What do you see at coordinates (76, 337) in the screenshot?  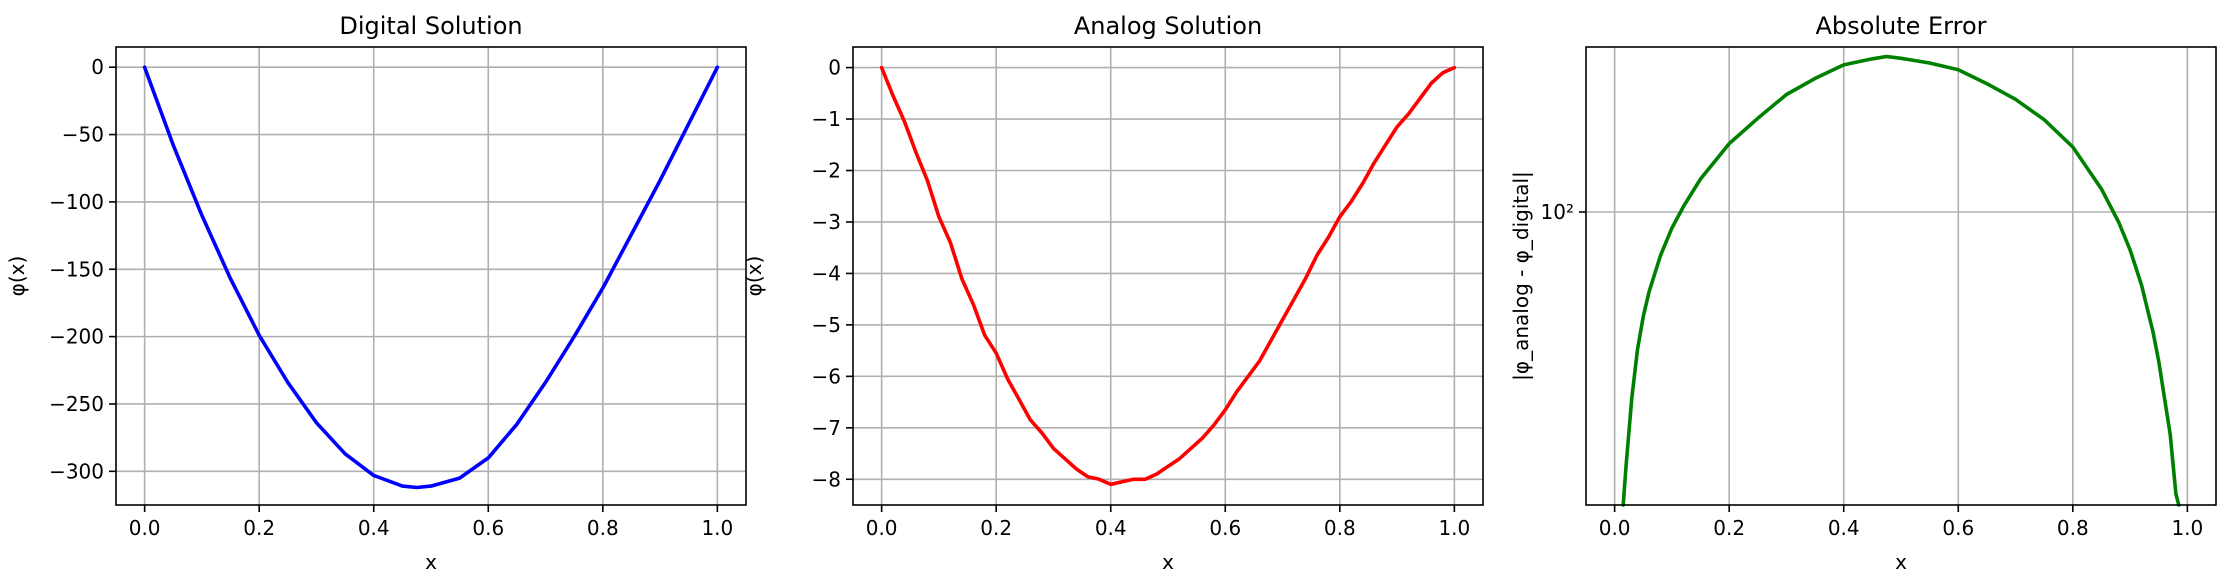 I see `y-tick-label: −200` at bounding box center [76, 337].